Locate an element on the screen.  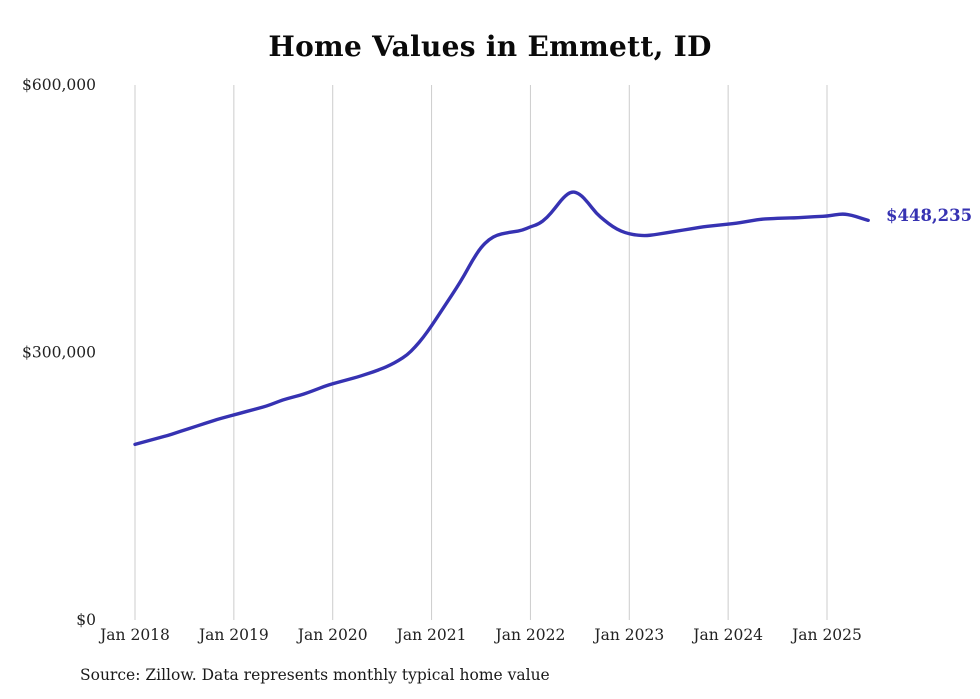
y-axis-tick-label: $600,000 is located at coordinates (59, 85).